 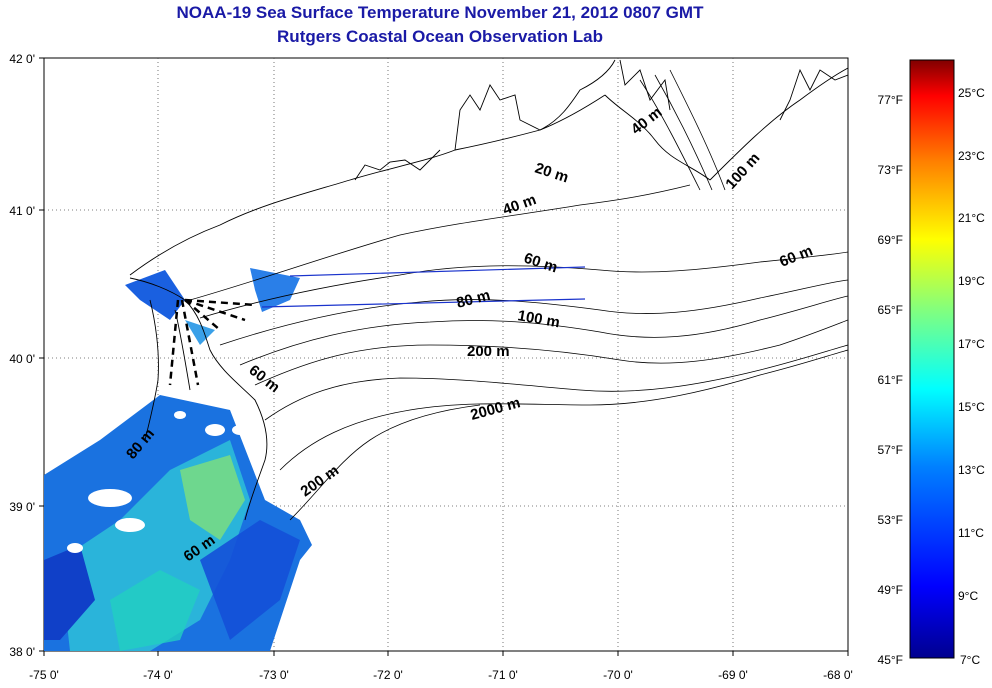 What do you see at coordinates (971, 407) in the screenshot?
I see `colorbar-c-label: 15°C` at bounding box center [971, 407].